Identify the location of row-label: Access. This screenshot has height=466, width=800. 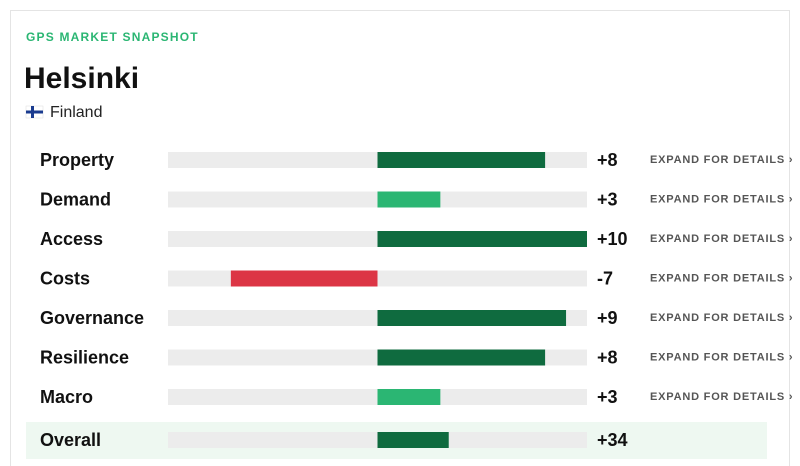
(71, 239).